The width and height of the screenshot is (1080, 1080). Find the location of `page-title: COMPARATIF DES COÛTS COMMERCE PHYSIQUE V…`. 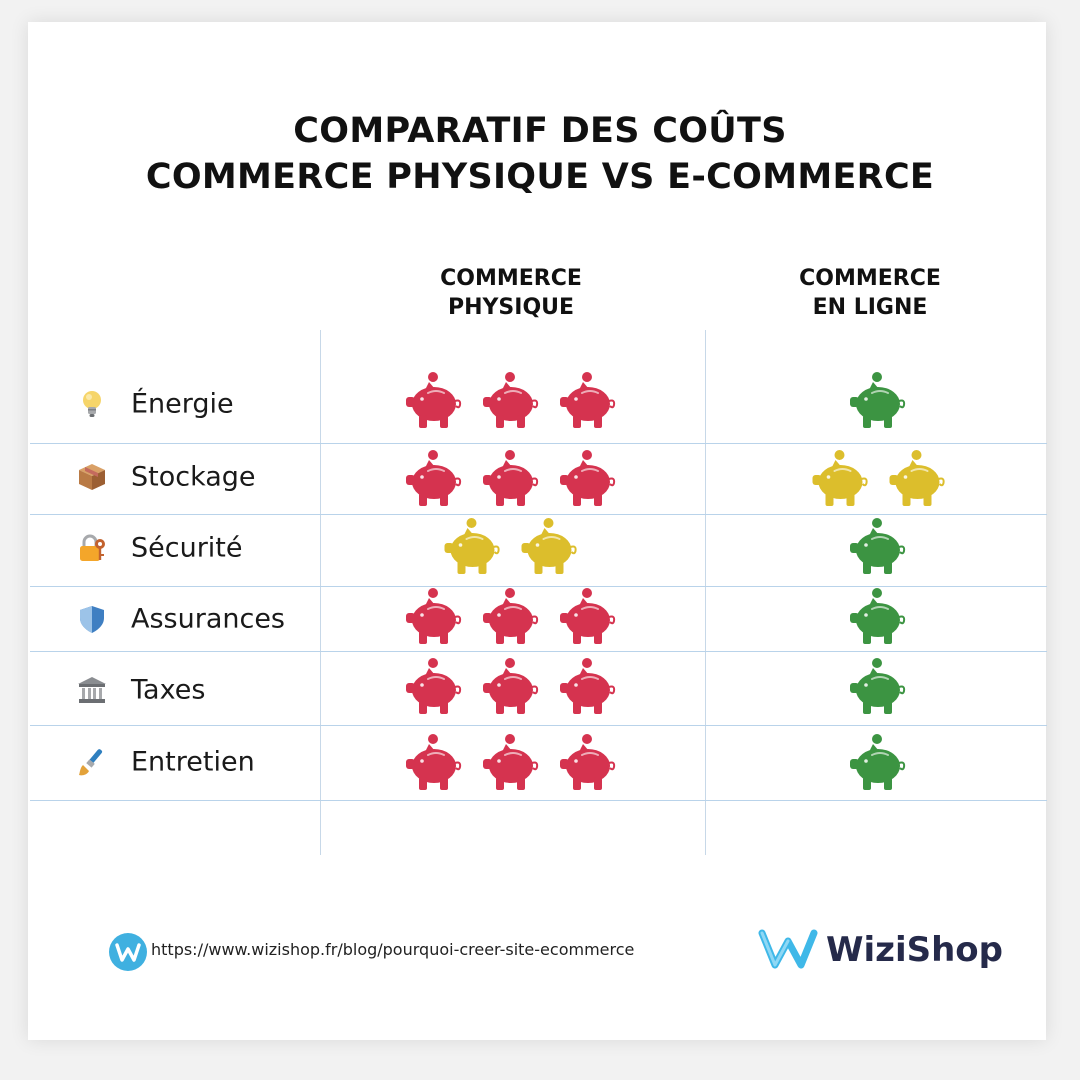

page-title: COMPARATIF DES COÛTS COMMERCE PHYSIQUE V… is located at coordinates (540, 154).